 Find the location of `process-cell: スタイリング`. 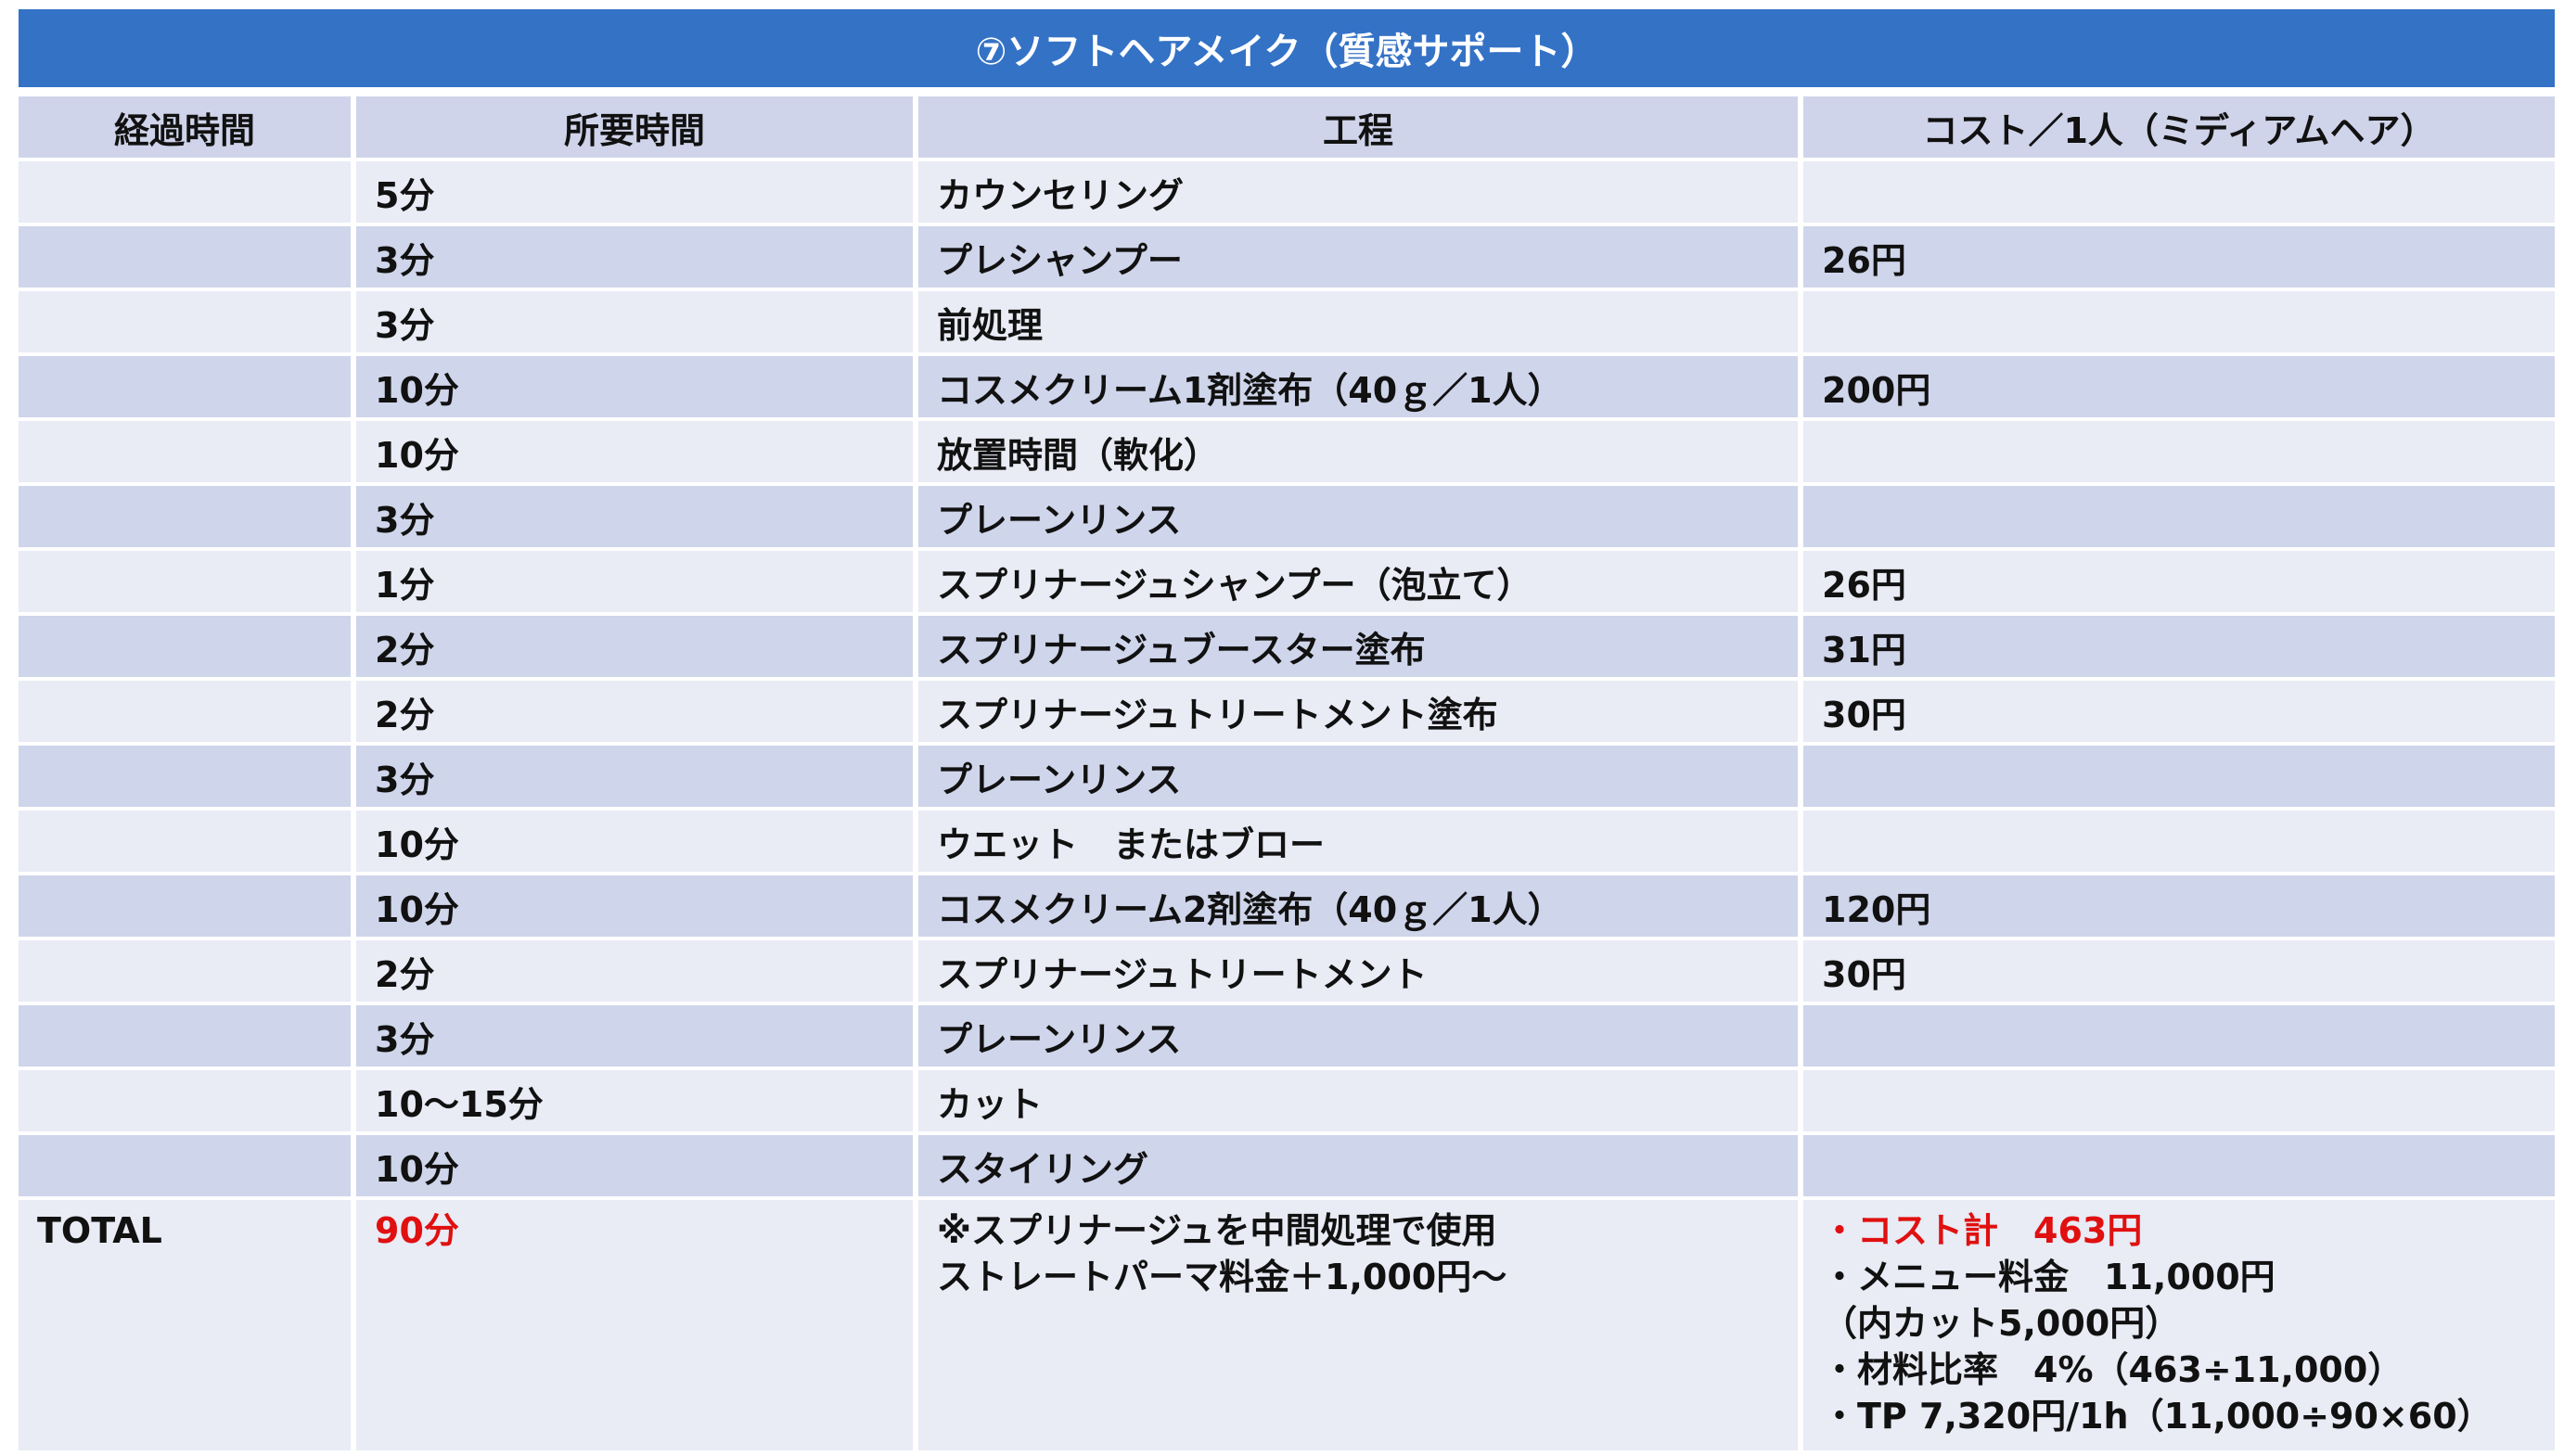

process-cell: スタイリング is located at coordinates (1358, 1165).